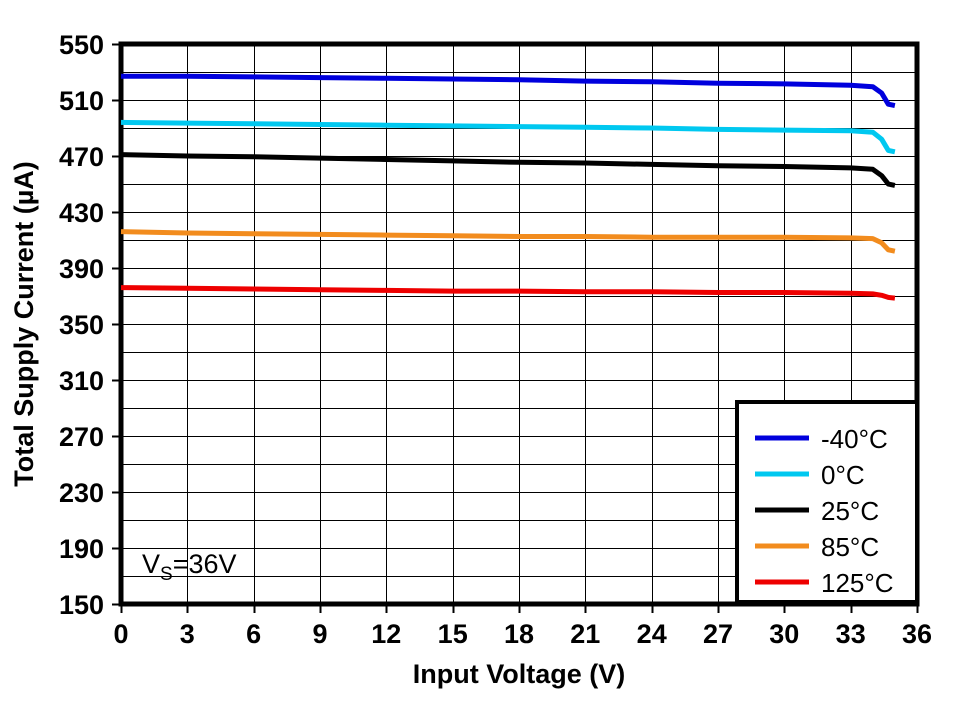 The image size is (956, 701). What do you see at coordinates (843, 475) in the screenshot?
I see `legend-label-0C: 0°C` at bounding box center [843, 475].